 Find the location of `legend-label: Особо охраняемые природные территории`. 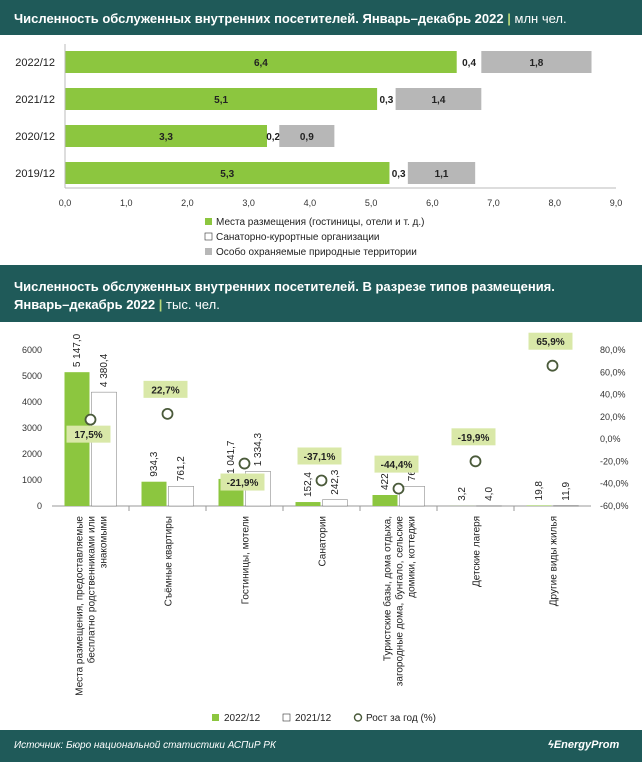

legend-label: Особо охраняемые природные территории is located at coordinates (316, 252).